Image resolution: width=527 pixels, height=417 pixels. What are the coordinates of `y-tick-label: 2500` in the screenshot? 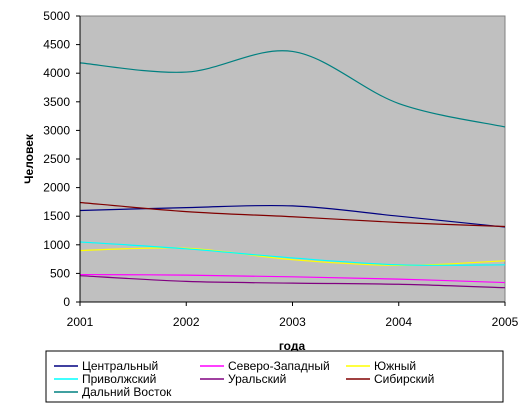 It's located at (56, 159).